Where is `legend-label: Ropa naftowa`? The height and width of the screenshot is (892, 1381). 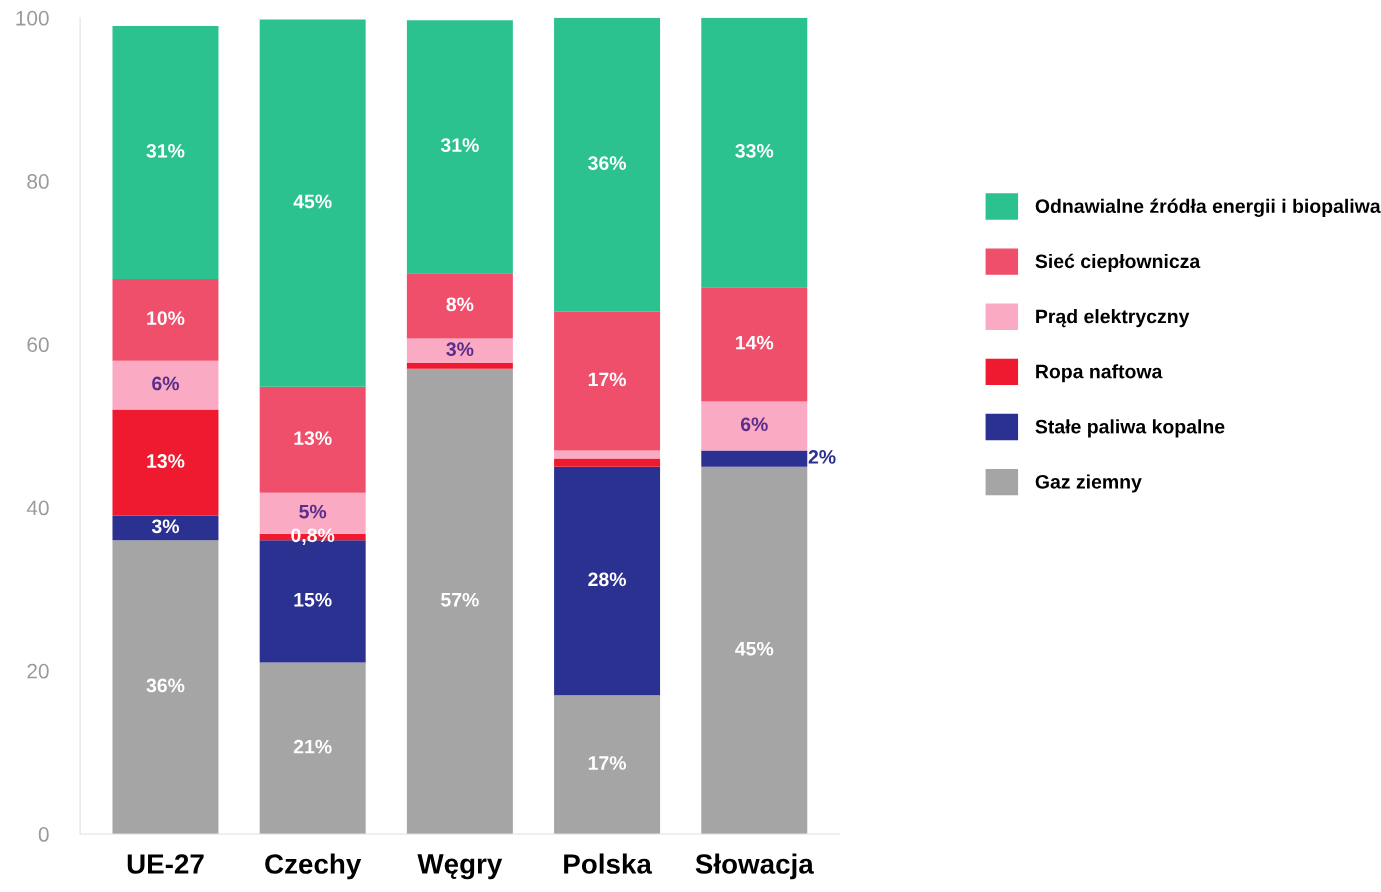 legend-label: Ropa naftowa is located at coordinates (1099, 373).